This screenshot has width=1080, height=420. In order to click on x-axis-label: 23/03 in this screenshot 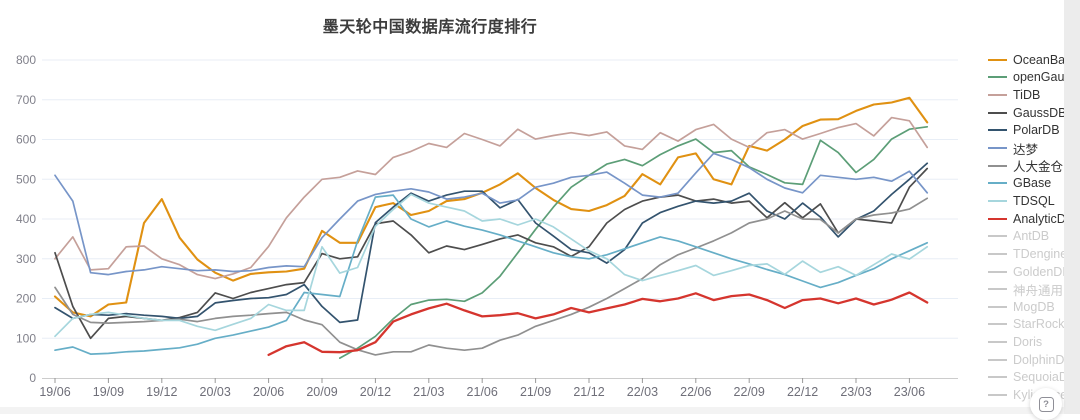, I will do `click(855, 392)`.